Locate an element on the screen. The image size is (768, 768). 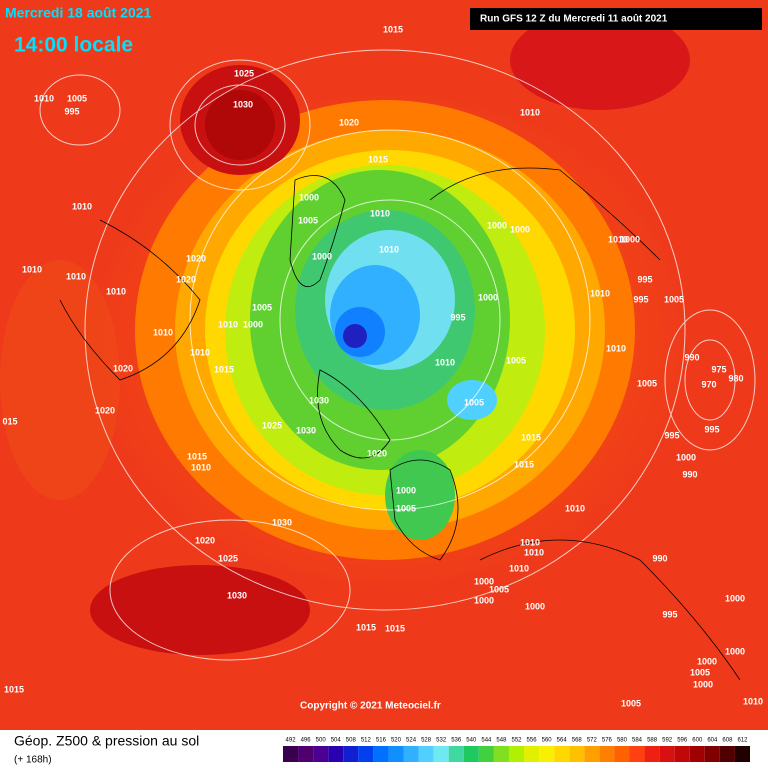
scale-label: 600 is located at coordinates (697, 741).